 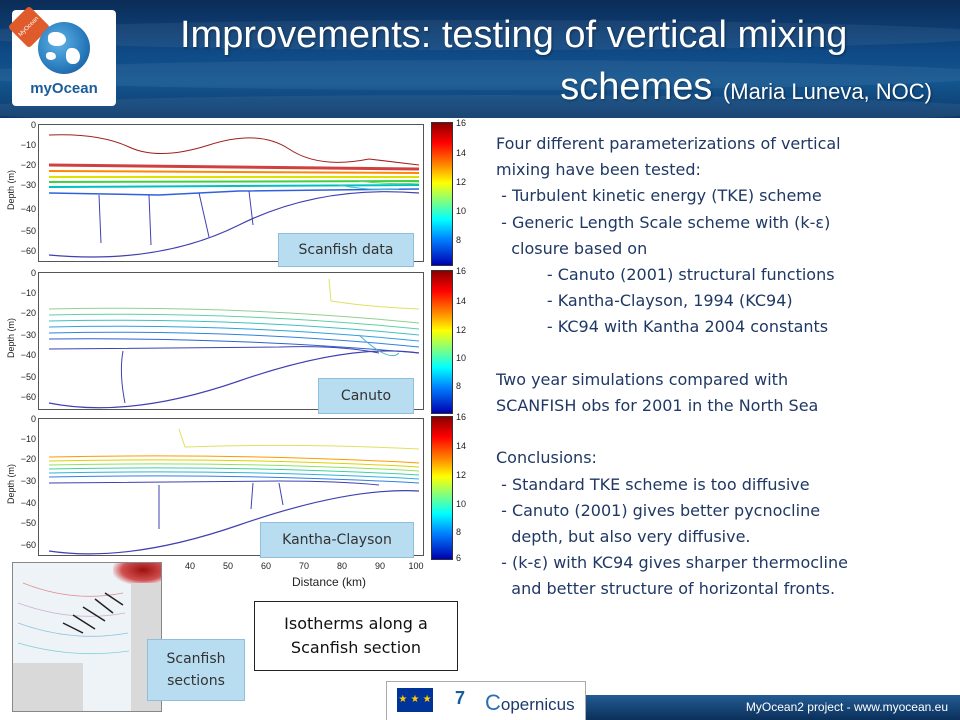 What do you see at coordinates (189, 566) in the screenshot?
I see `x-tick: 40` at bounding box center [189, 566].